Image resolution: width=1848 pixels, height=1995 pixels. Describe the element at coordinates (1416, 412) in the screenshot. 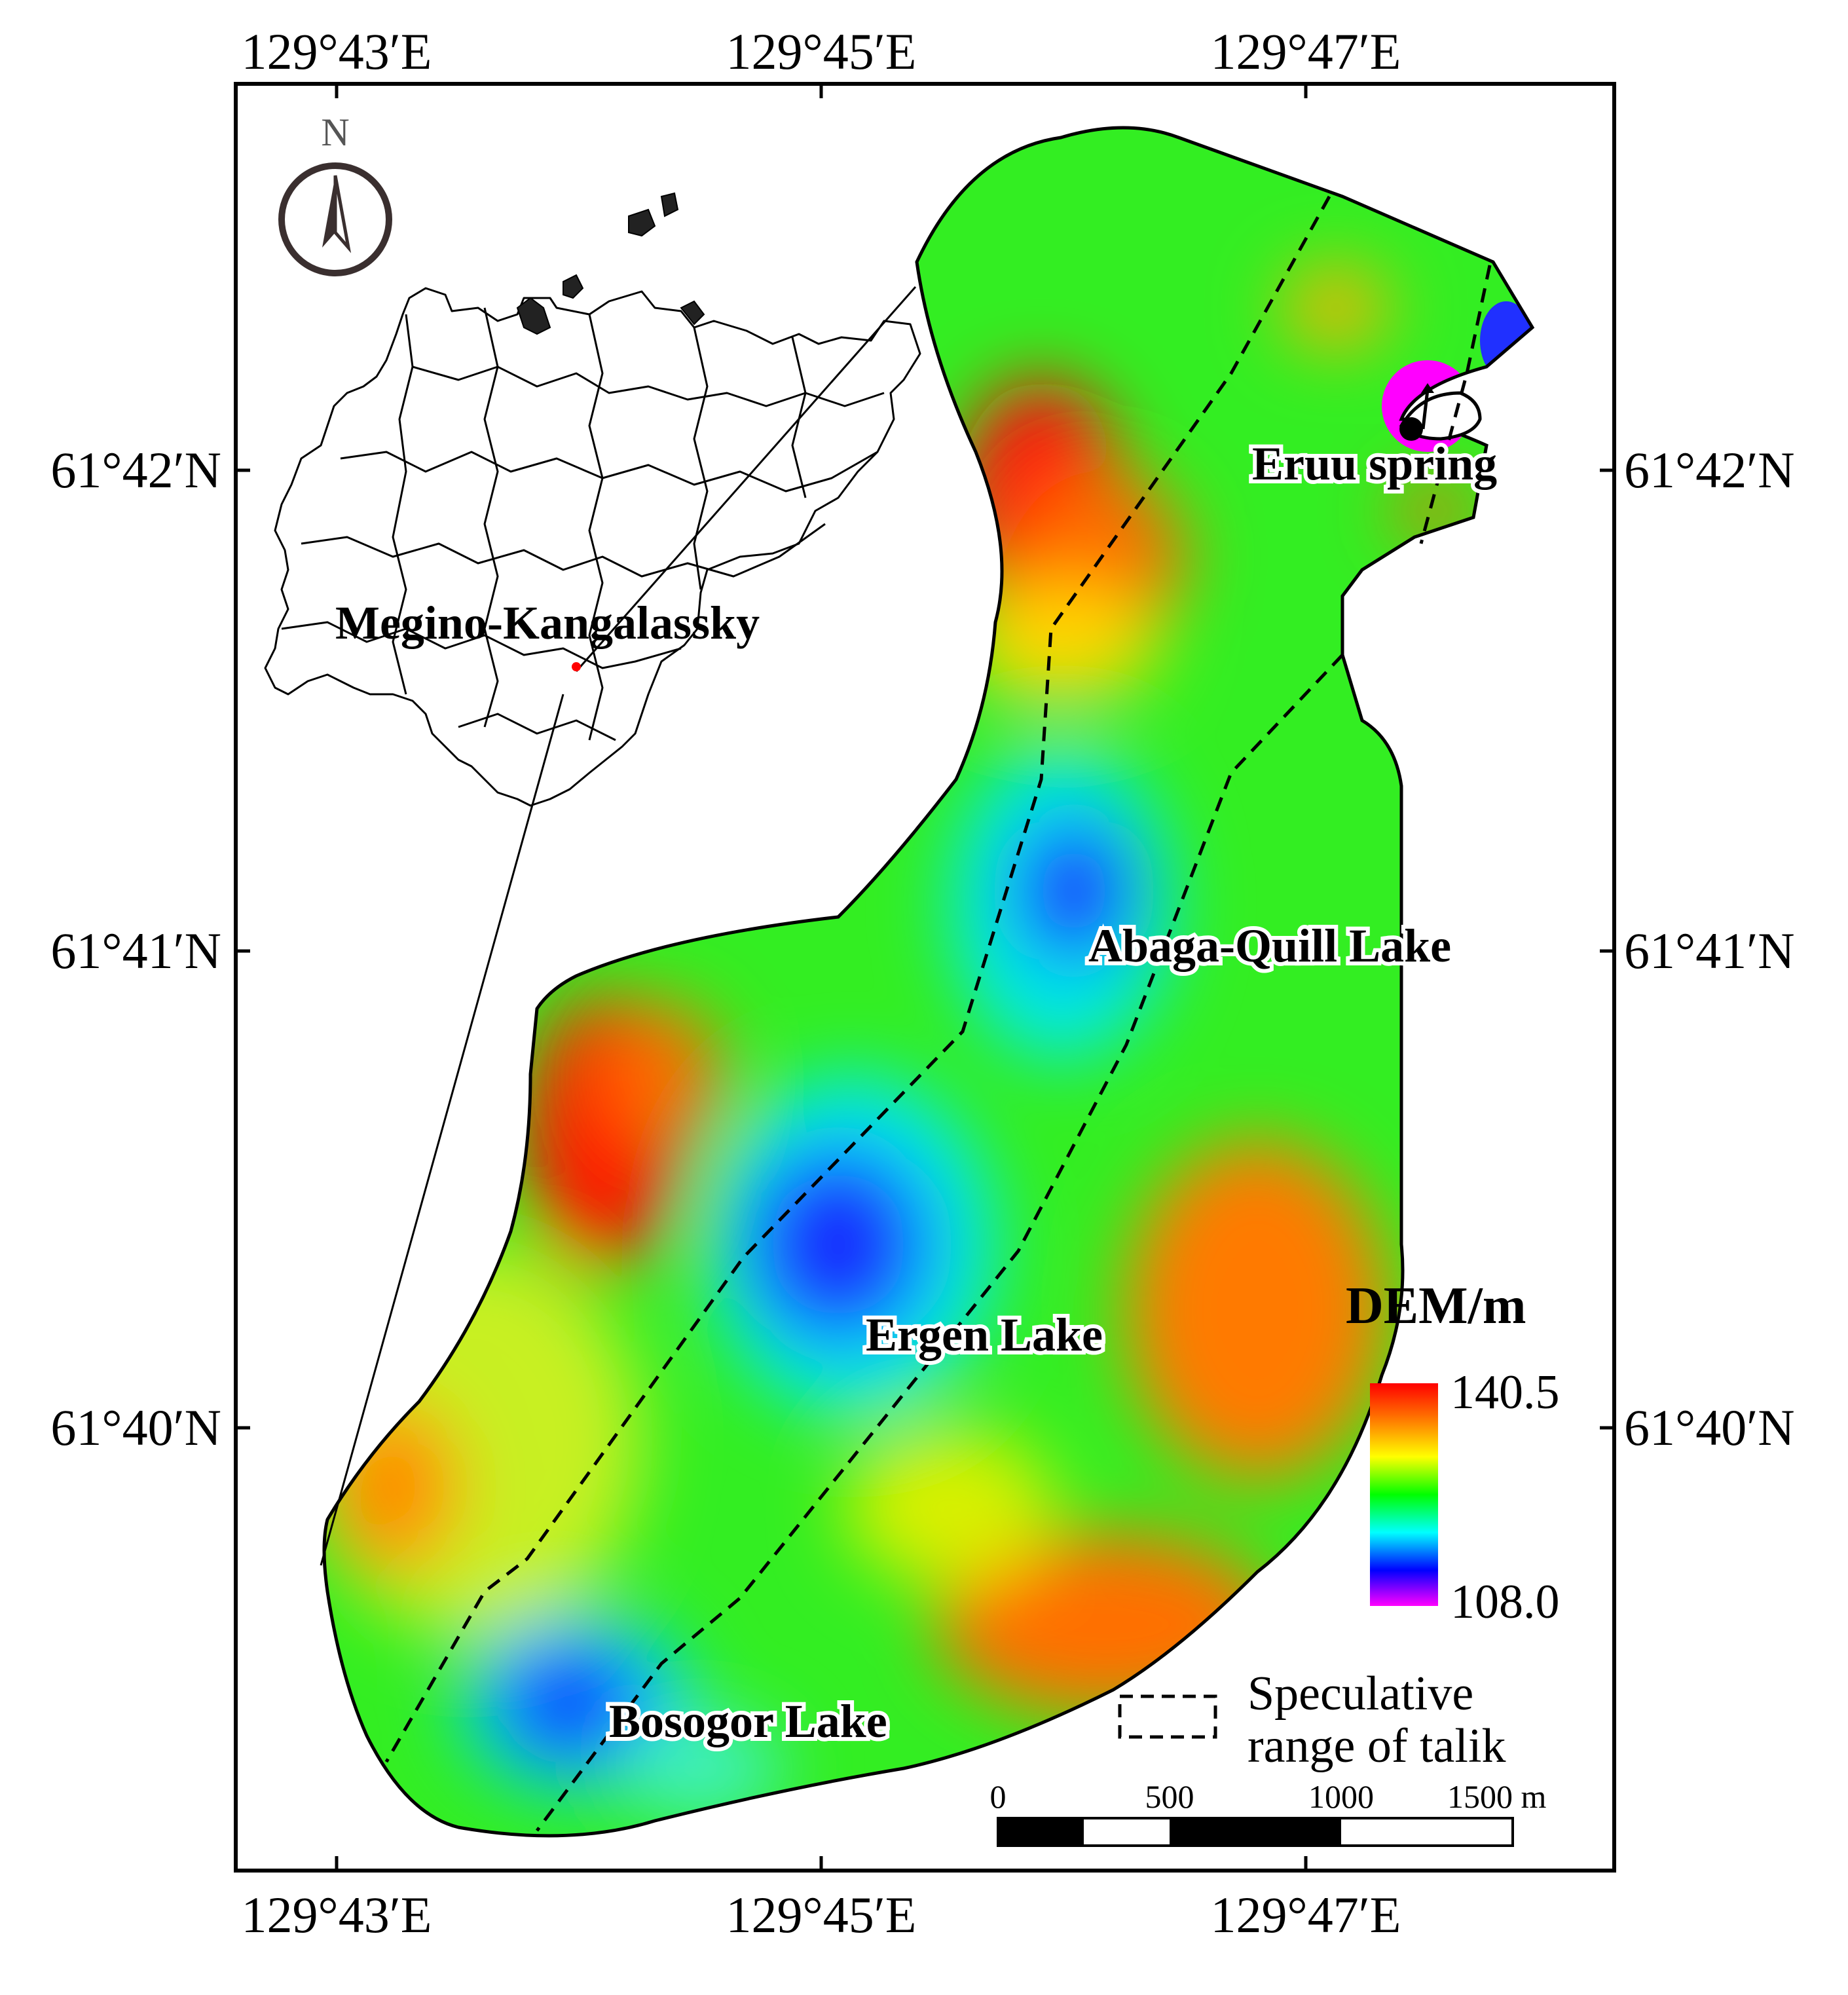

I see `spring-marker-icon` at that location.